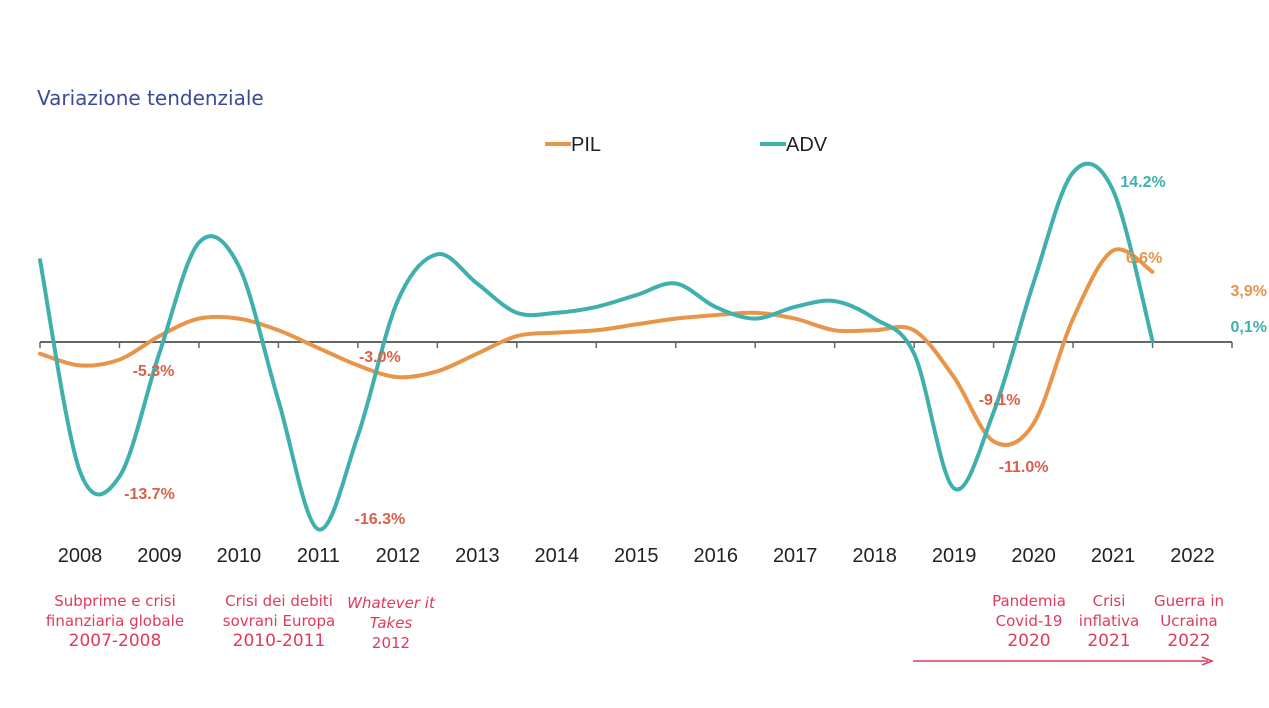 The width and height of the screenshot is (1269, 708). What do you see at coordinates (1192, 556) in the screenshot?
I see `x-tick-label: 2022` at bounding box center [1192, 556].